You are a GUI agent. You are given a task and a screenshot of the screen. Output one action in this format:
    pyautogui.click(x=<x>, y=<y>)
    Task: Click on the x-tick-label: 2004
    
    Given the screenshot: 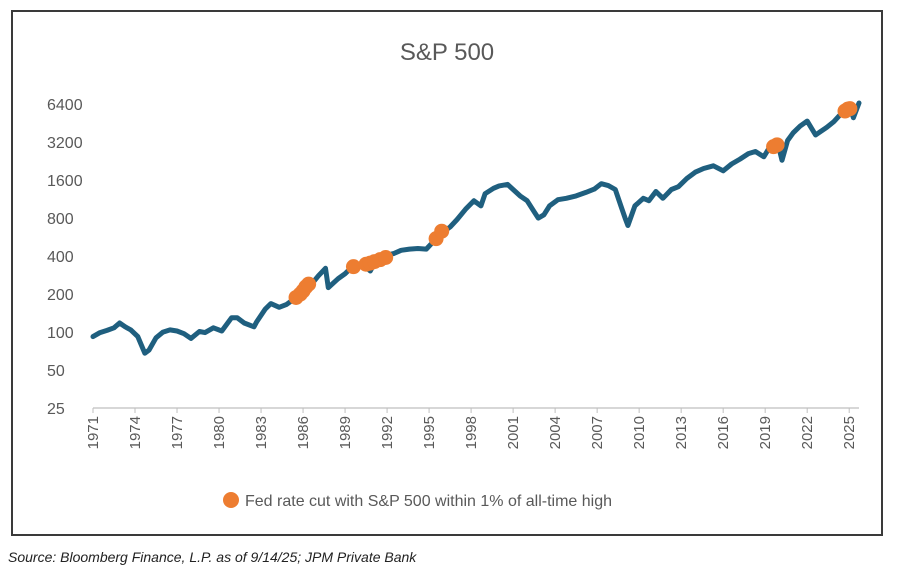 What is the action you would take?
    pyautogui.click(x=555, y=432)
    